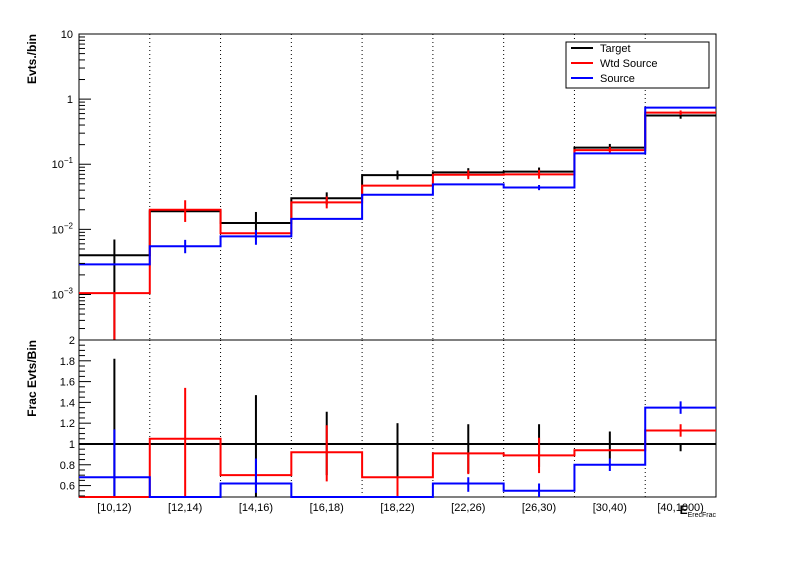  I want to click on y-tick-label: 10⁻¹, so click(63, 163).